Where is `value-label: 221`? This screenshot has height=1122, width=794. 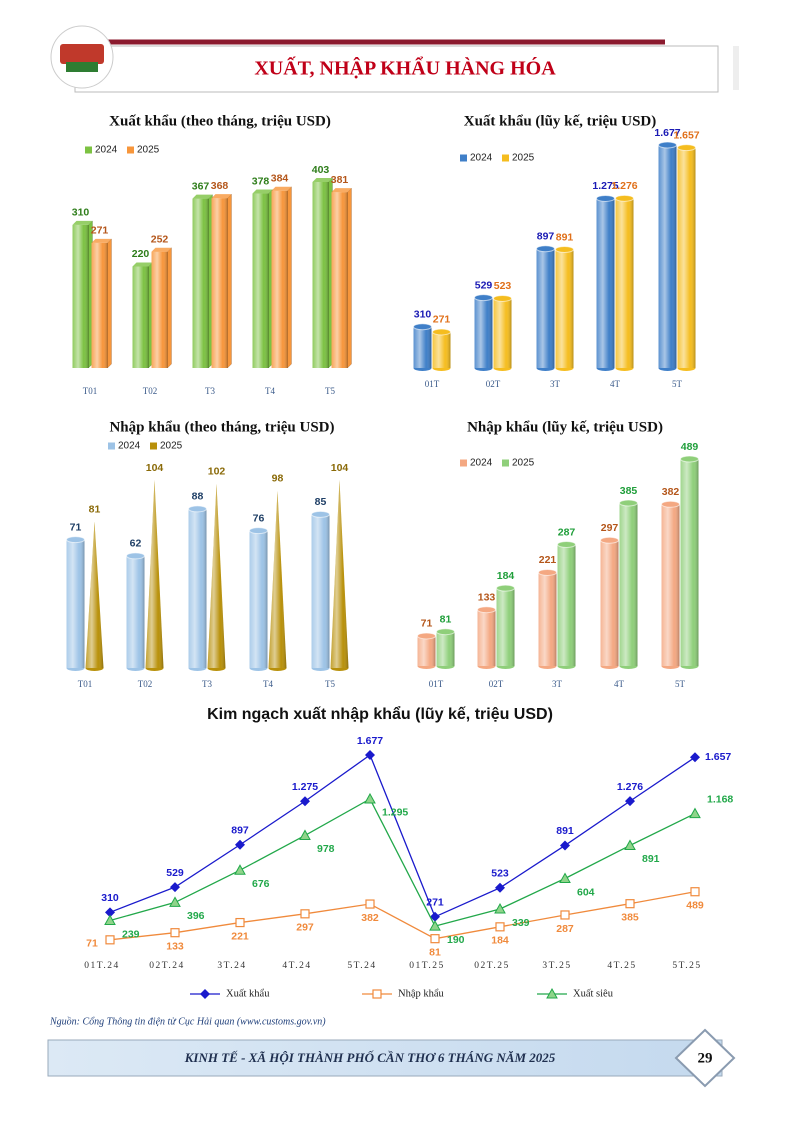
value-label: 221 is located at coordinates (548, 560).